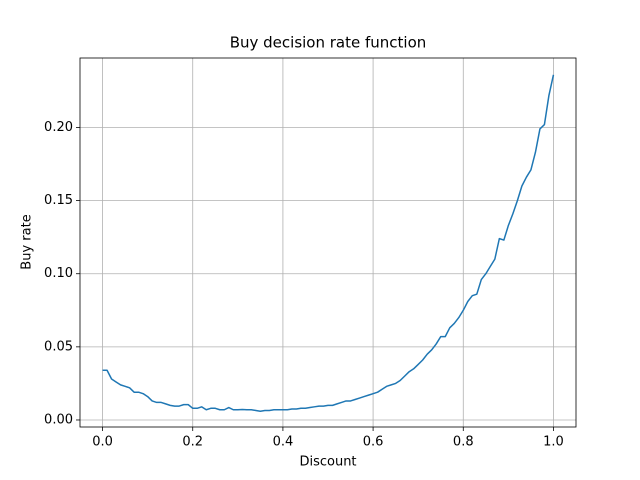  Describe the element at coordinates (58, 273) in the screenshot. I see `y-tick-label: 0.10` at that location.